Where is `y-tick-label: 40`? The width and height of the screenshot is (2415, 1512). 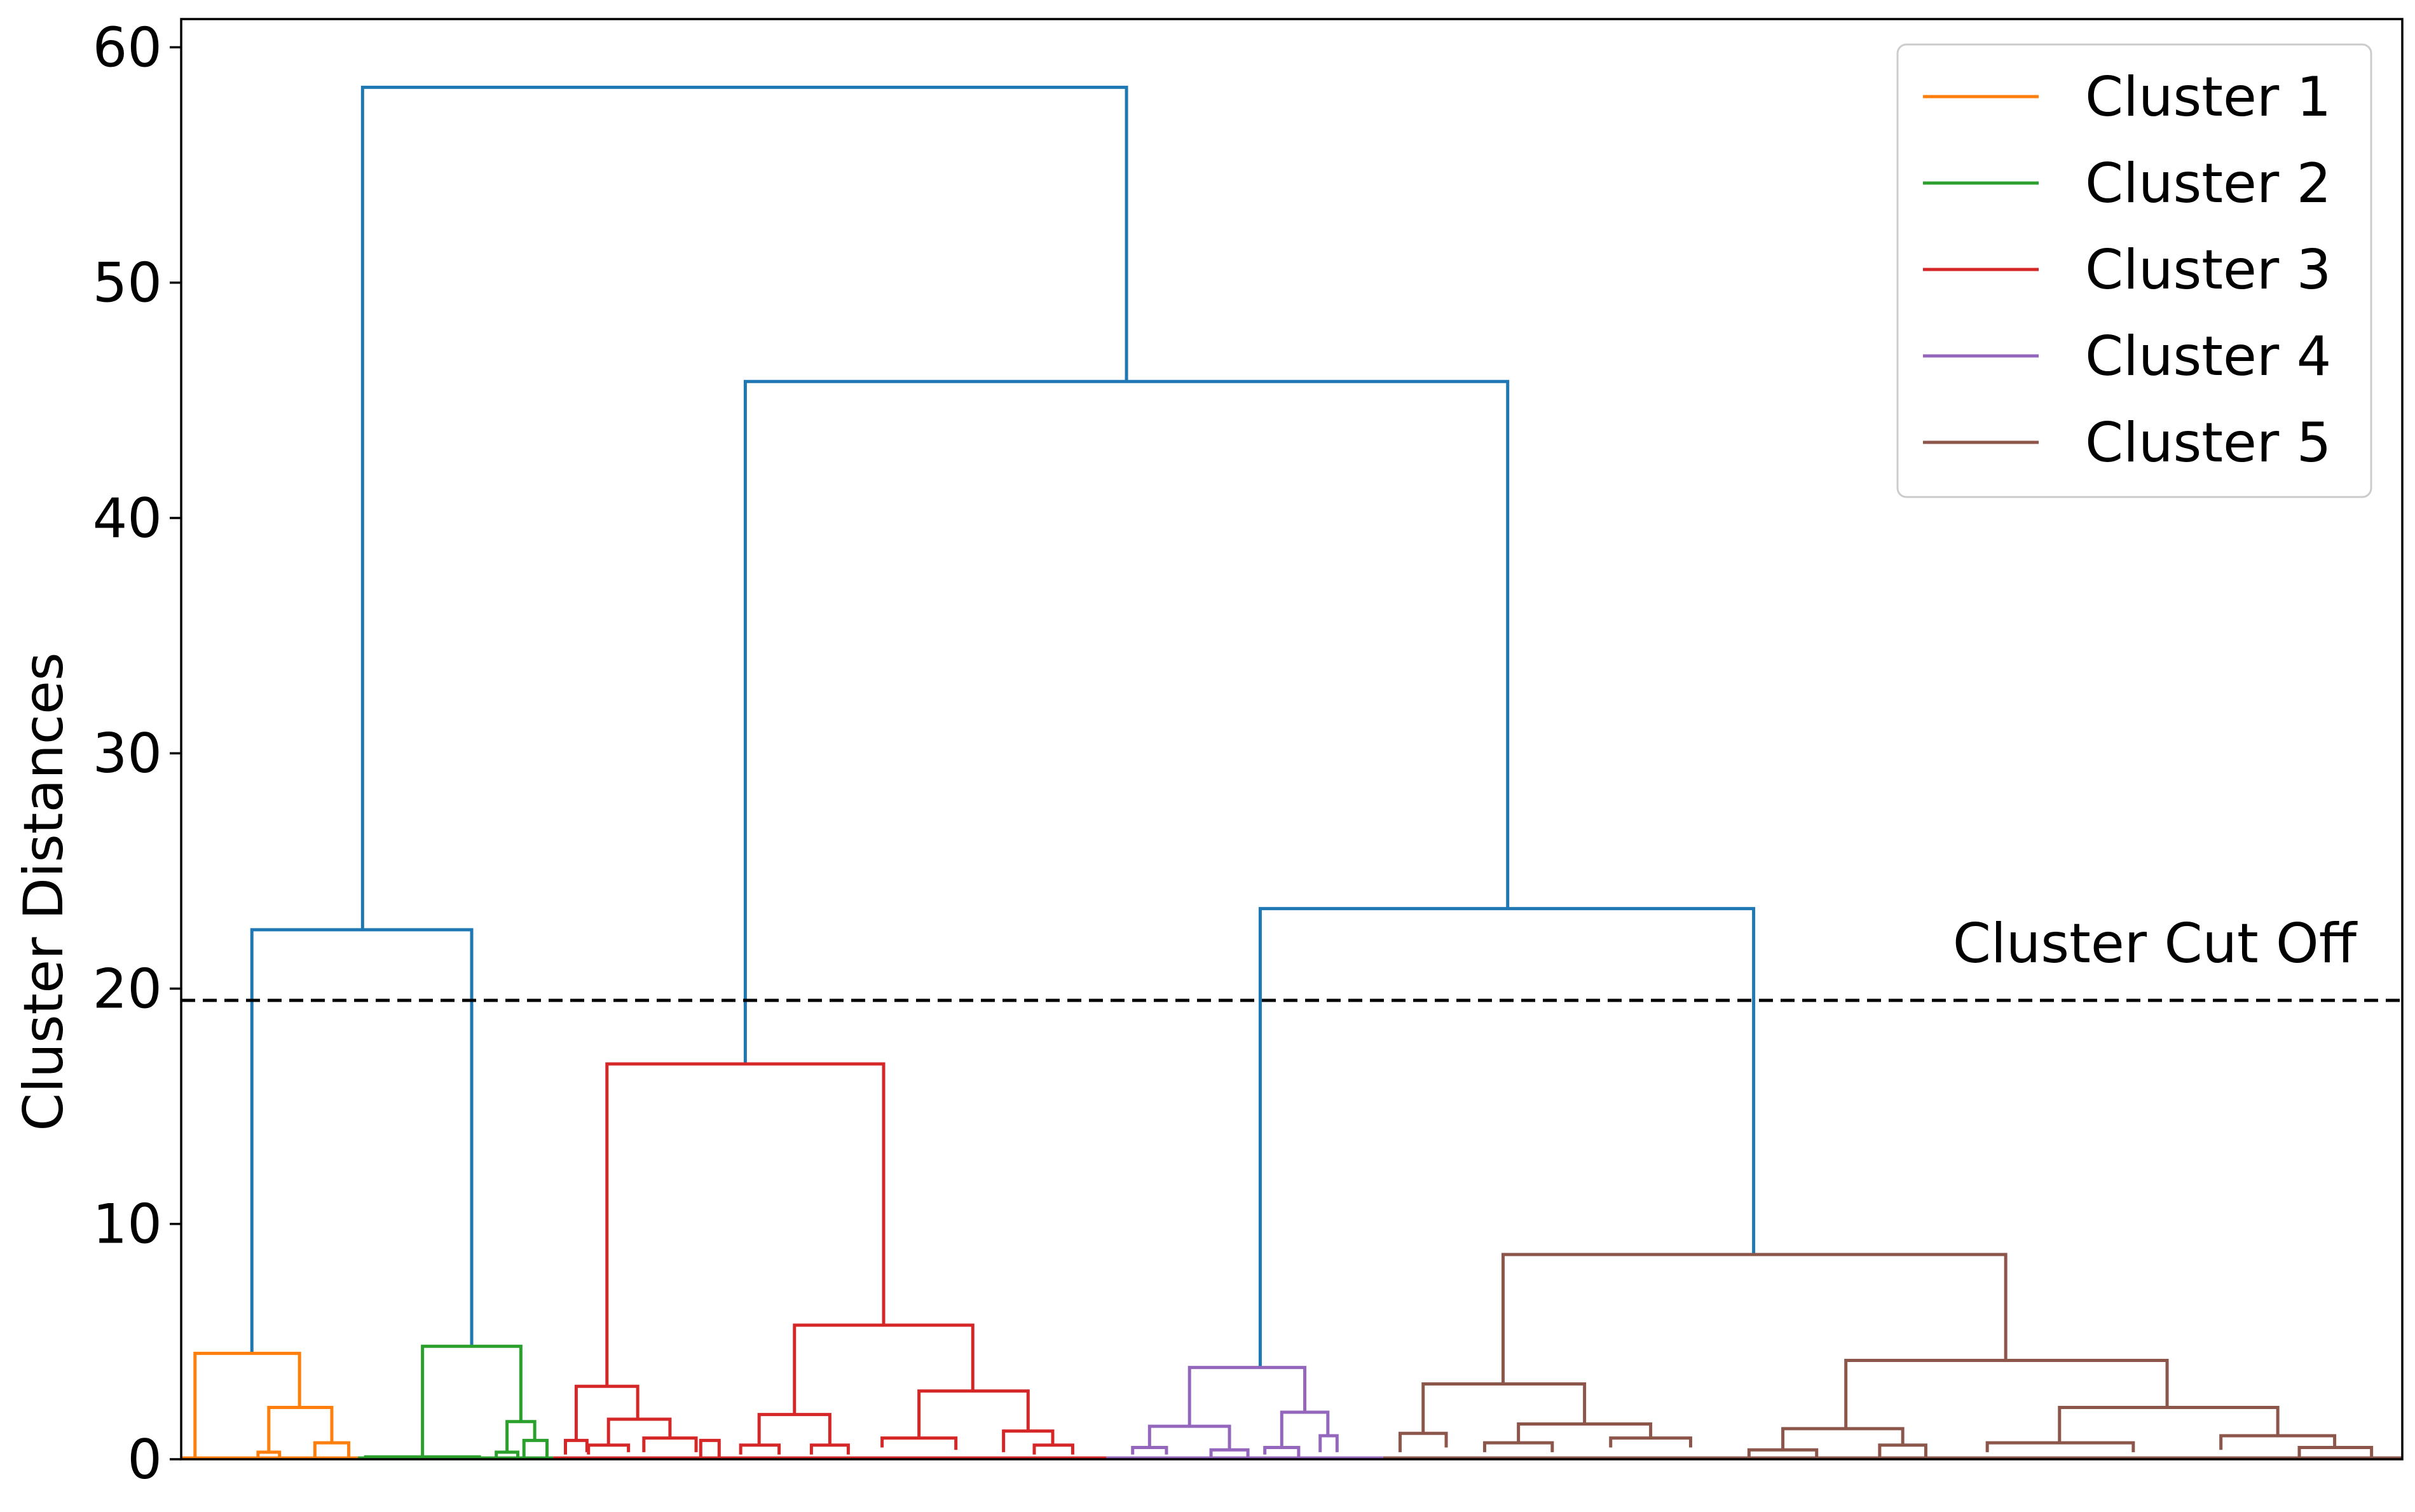
y-tick-label: 40 is located at coordinates (127, 518).